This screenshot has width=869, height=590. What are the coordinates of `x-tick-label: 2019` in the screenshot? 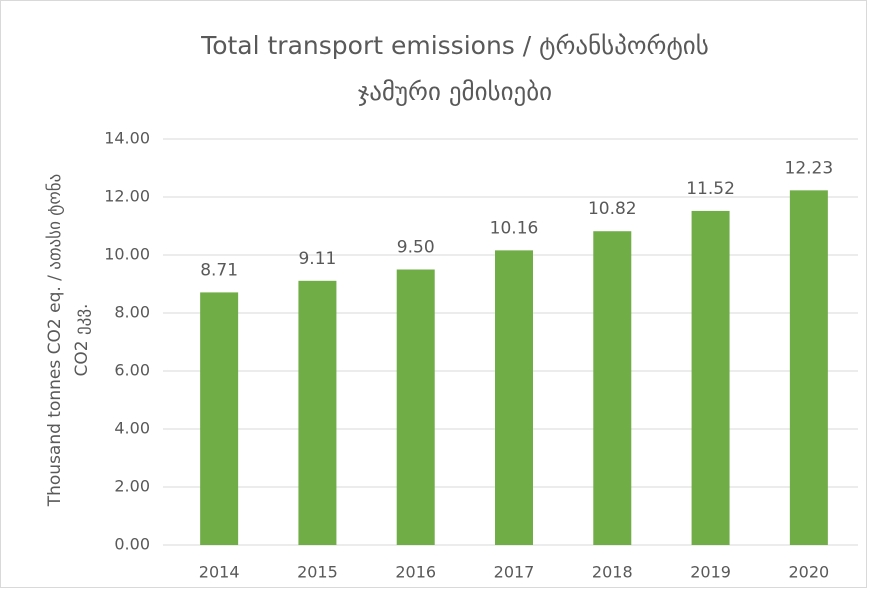 It's located at (710, 572).